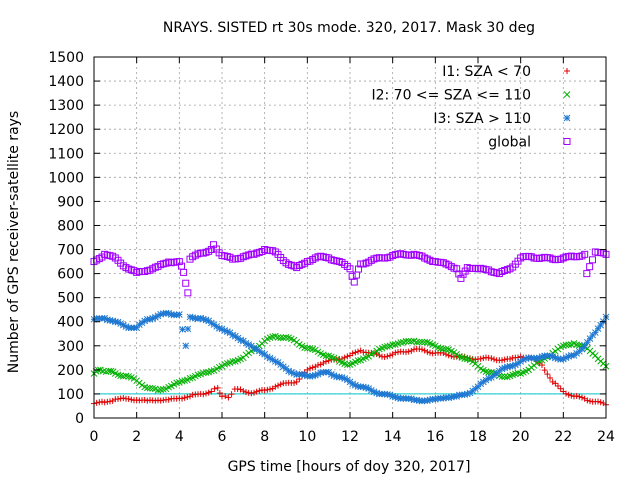 This screenshot has width=640, height=480. Describe the element at coordinates (70, 371) in the screenshot. I see `y-tick-label: 200` at that location.